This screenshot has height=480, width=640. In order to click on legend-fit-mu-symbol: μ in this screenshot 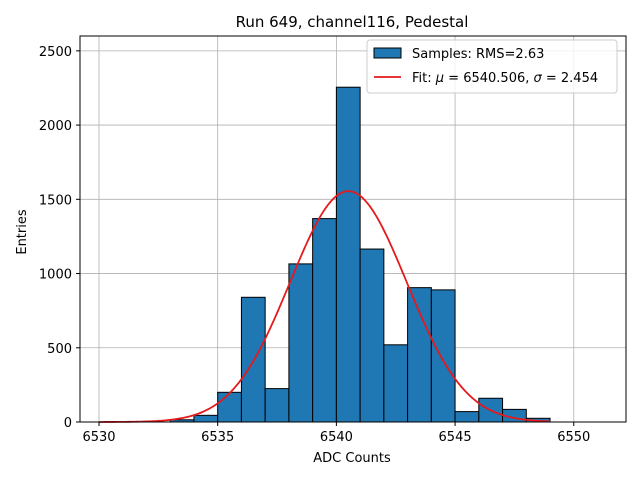, I will do `click(439, 78)`.